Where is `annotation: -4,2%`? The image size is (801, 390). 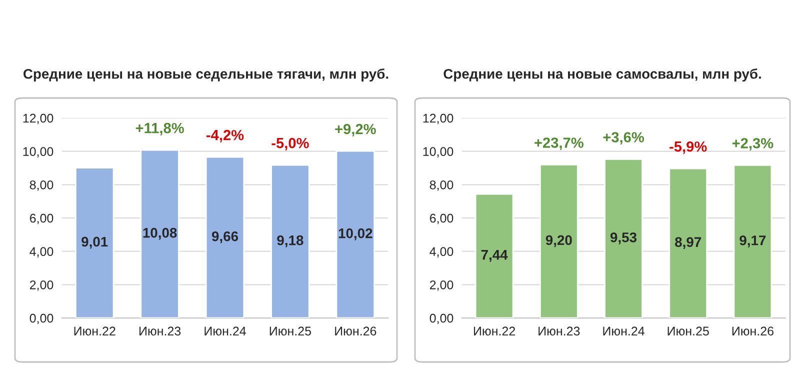 annotation: -4,2% is located at coordinates (225, 136).